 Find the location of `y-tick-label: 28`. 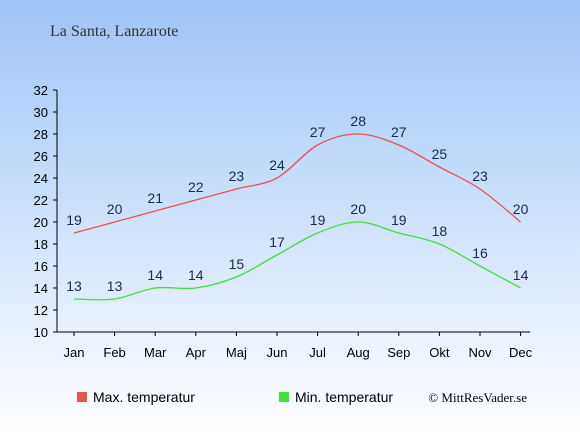

y-tick-label: 28 is located at coordinates (41, 134).